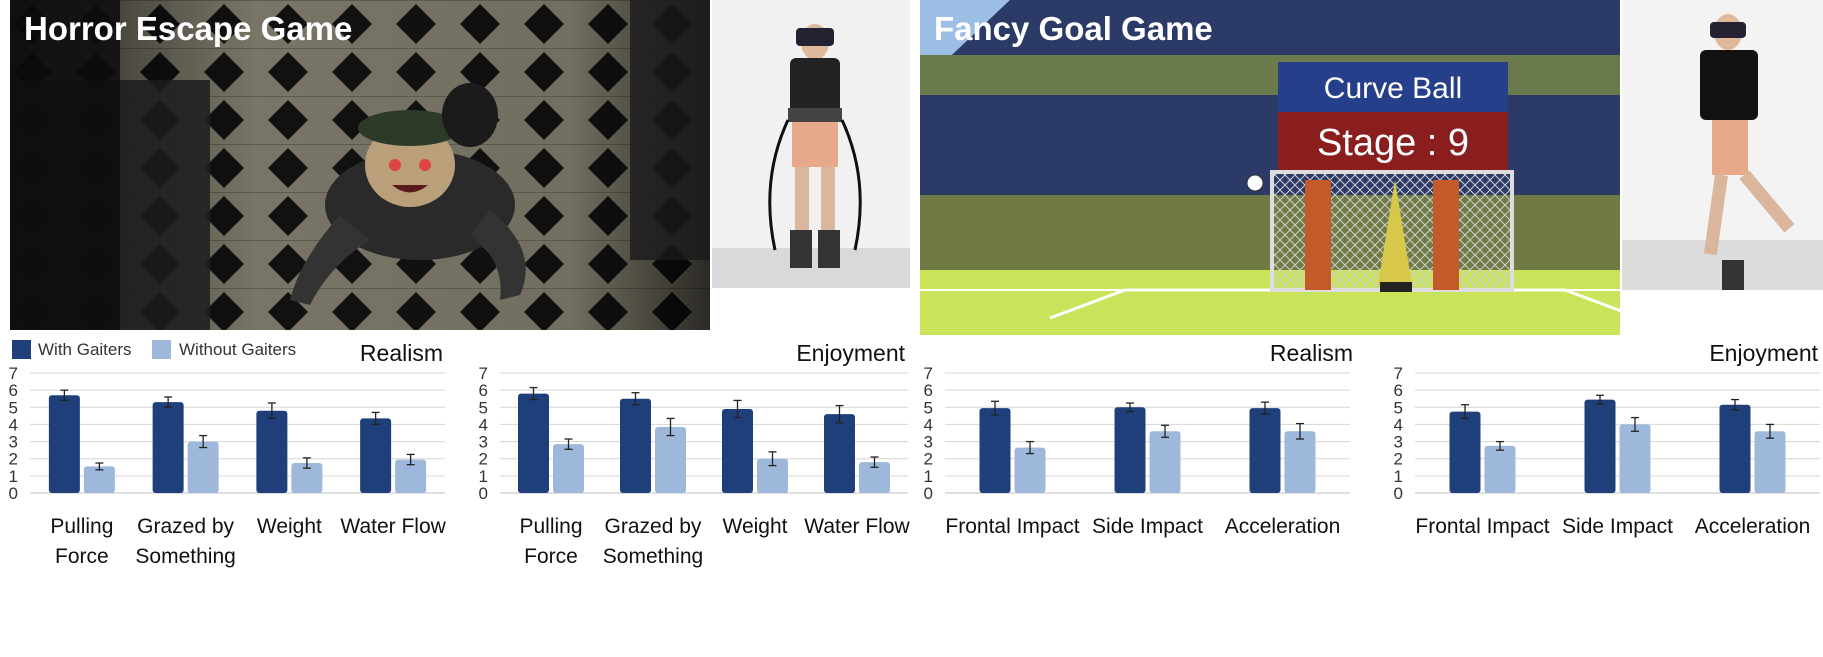 This screenshot has width=1823, height=657. Describe the element at coordinates (1393, 88) in the screenshot. I see `scoreboard-line1: Curve Ball` at that location.